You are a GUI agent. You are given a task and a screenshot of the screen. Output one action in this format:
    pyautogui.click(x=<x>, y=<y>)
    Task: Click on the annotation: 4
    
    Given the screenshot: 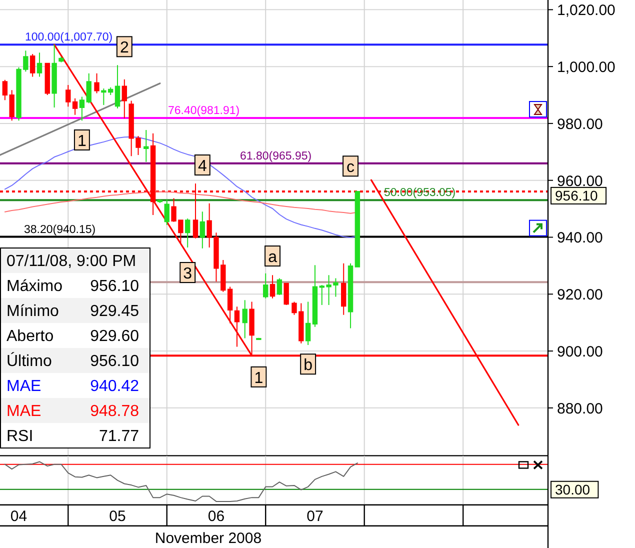 What is the action you would take?
    pyautogui.click(x=202, y=166)
    